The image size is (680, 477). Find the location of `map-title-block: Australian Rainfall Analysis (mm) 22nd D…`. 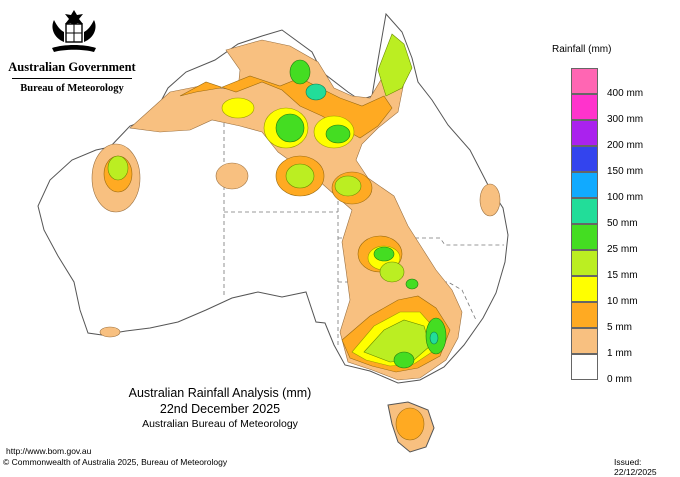

map-title-block: Australian Rainfall Analysis (mm) 22nd D… is located at coordinates (220, 408).